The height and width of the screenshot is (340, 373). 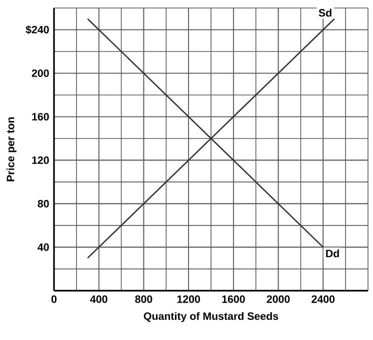 What do you see at coordinates (325, 12) in the screenshot?
I see `annotation: Sd` at bounding box center [325, 12].